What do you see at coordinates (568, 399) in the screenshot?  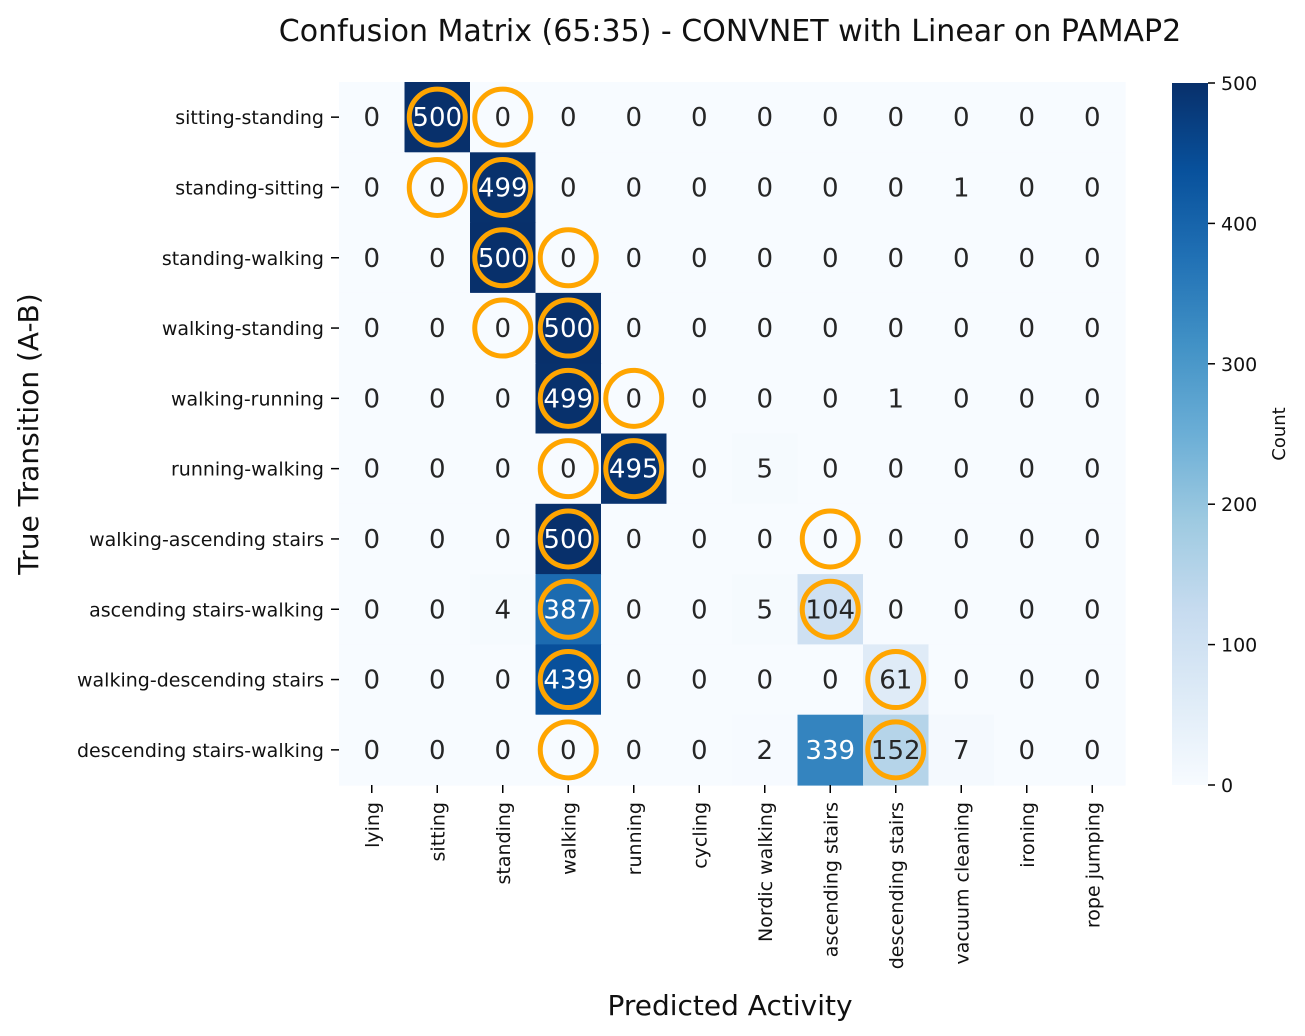 I see `cell-value-label: 499` at bounding box center [568, 399].